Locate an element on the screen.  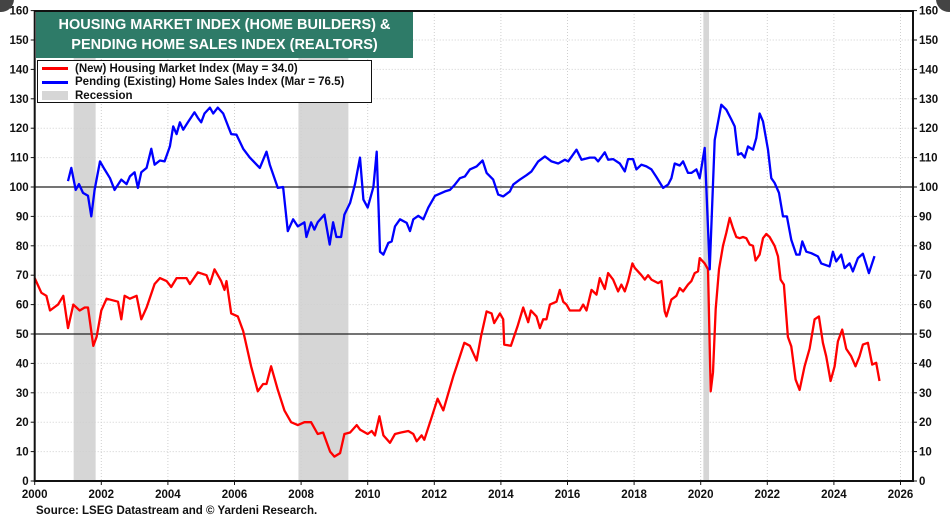
y-tick-label-left: 10 is located at coordinates (22, 453).